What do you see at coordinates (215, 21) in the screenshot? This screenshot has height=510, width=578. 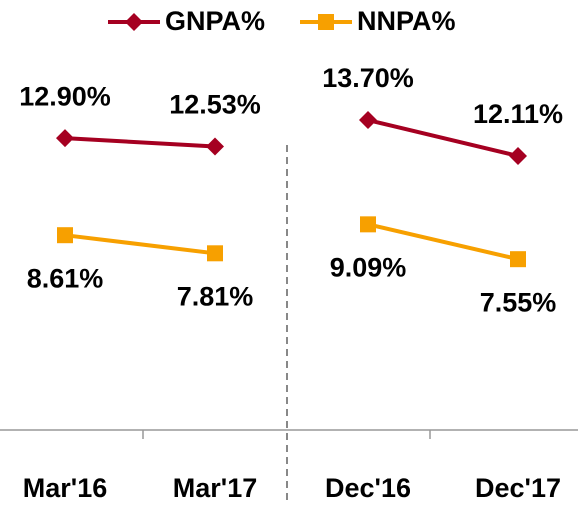 I see `legend-label: GNPA%` at bounding box center [215, 21].